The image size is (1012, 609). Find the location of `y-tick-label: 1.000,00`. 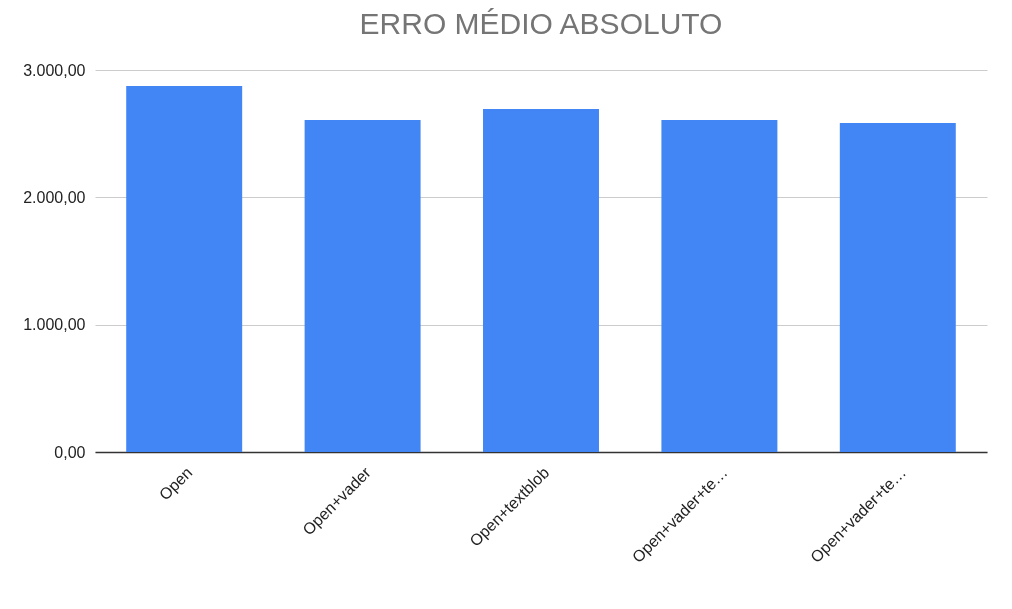

y-tick-label: 1.000,00 is located at coordinates (54, 325).